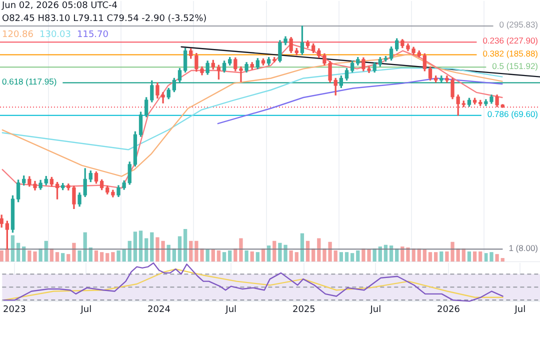 This screenshot has height=340, width=540. What do you see at coordinates (92, 35) in the screenshot?
I see `annotation: 115.70` at bounding box center [92, 35].